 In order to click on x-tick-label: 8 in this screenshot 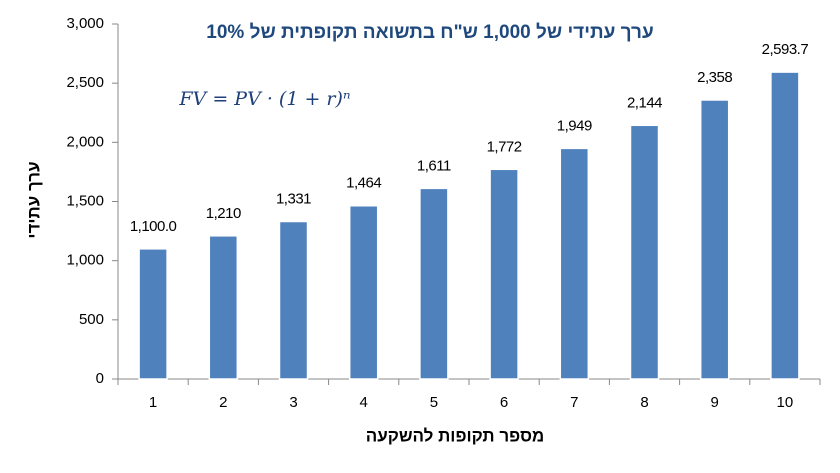, I will do `click(644, 402)`.